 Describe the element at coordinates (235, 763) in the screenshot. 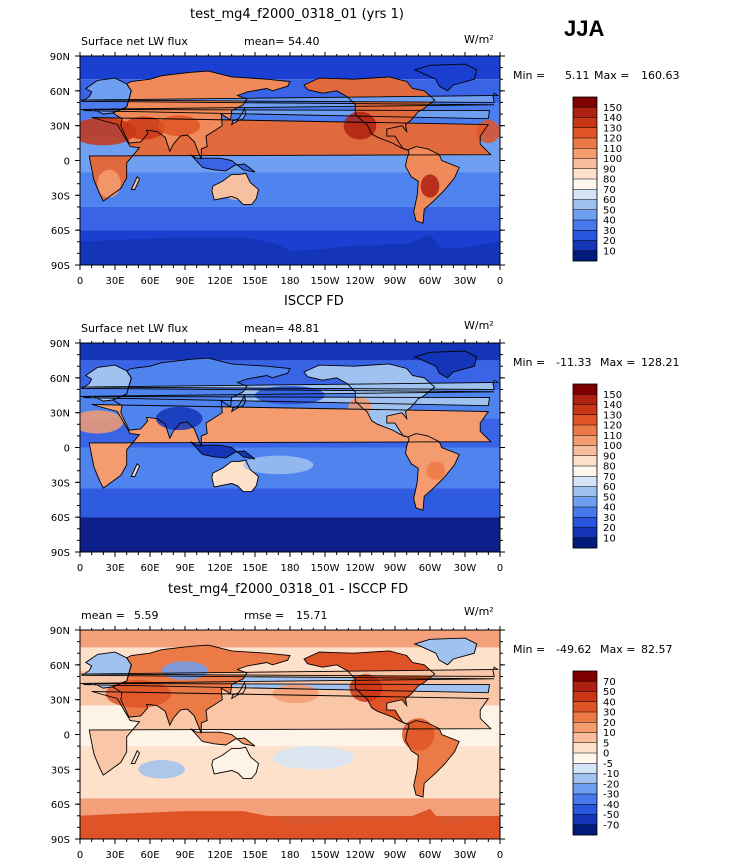

I see `land-australia` at that location.